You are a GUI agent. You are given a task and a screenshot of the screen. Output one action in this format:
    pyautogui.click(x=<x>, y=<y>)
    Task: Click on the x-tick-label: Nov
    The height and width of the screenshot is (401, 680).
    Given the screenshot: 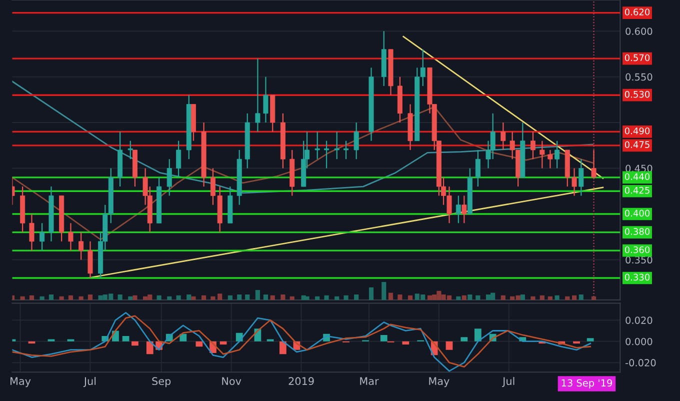 What is the action you would take?
    pyautogui.click(x=232, y=381)
    